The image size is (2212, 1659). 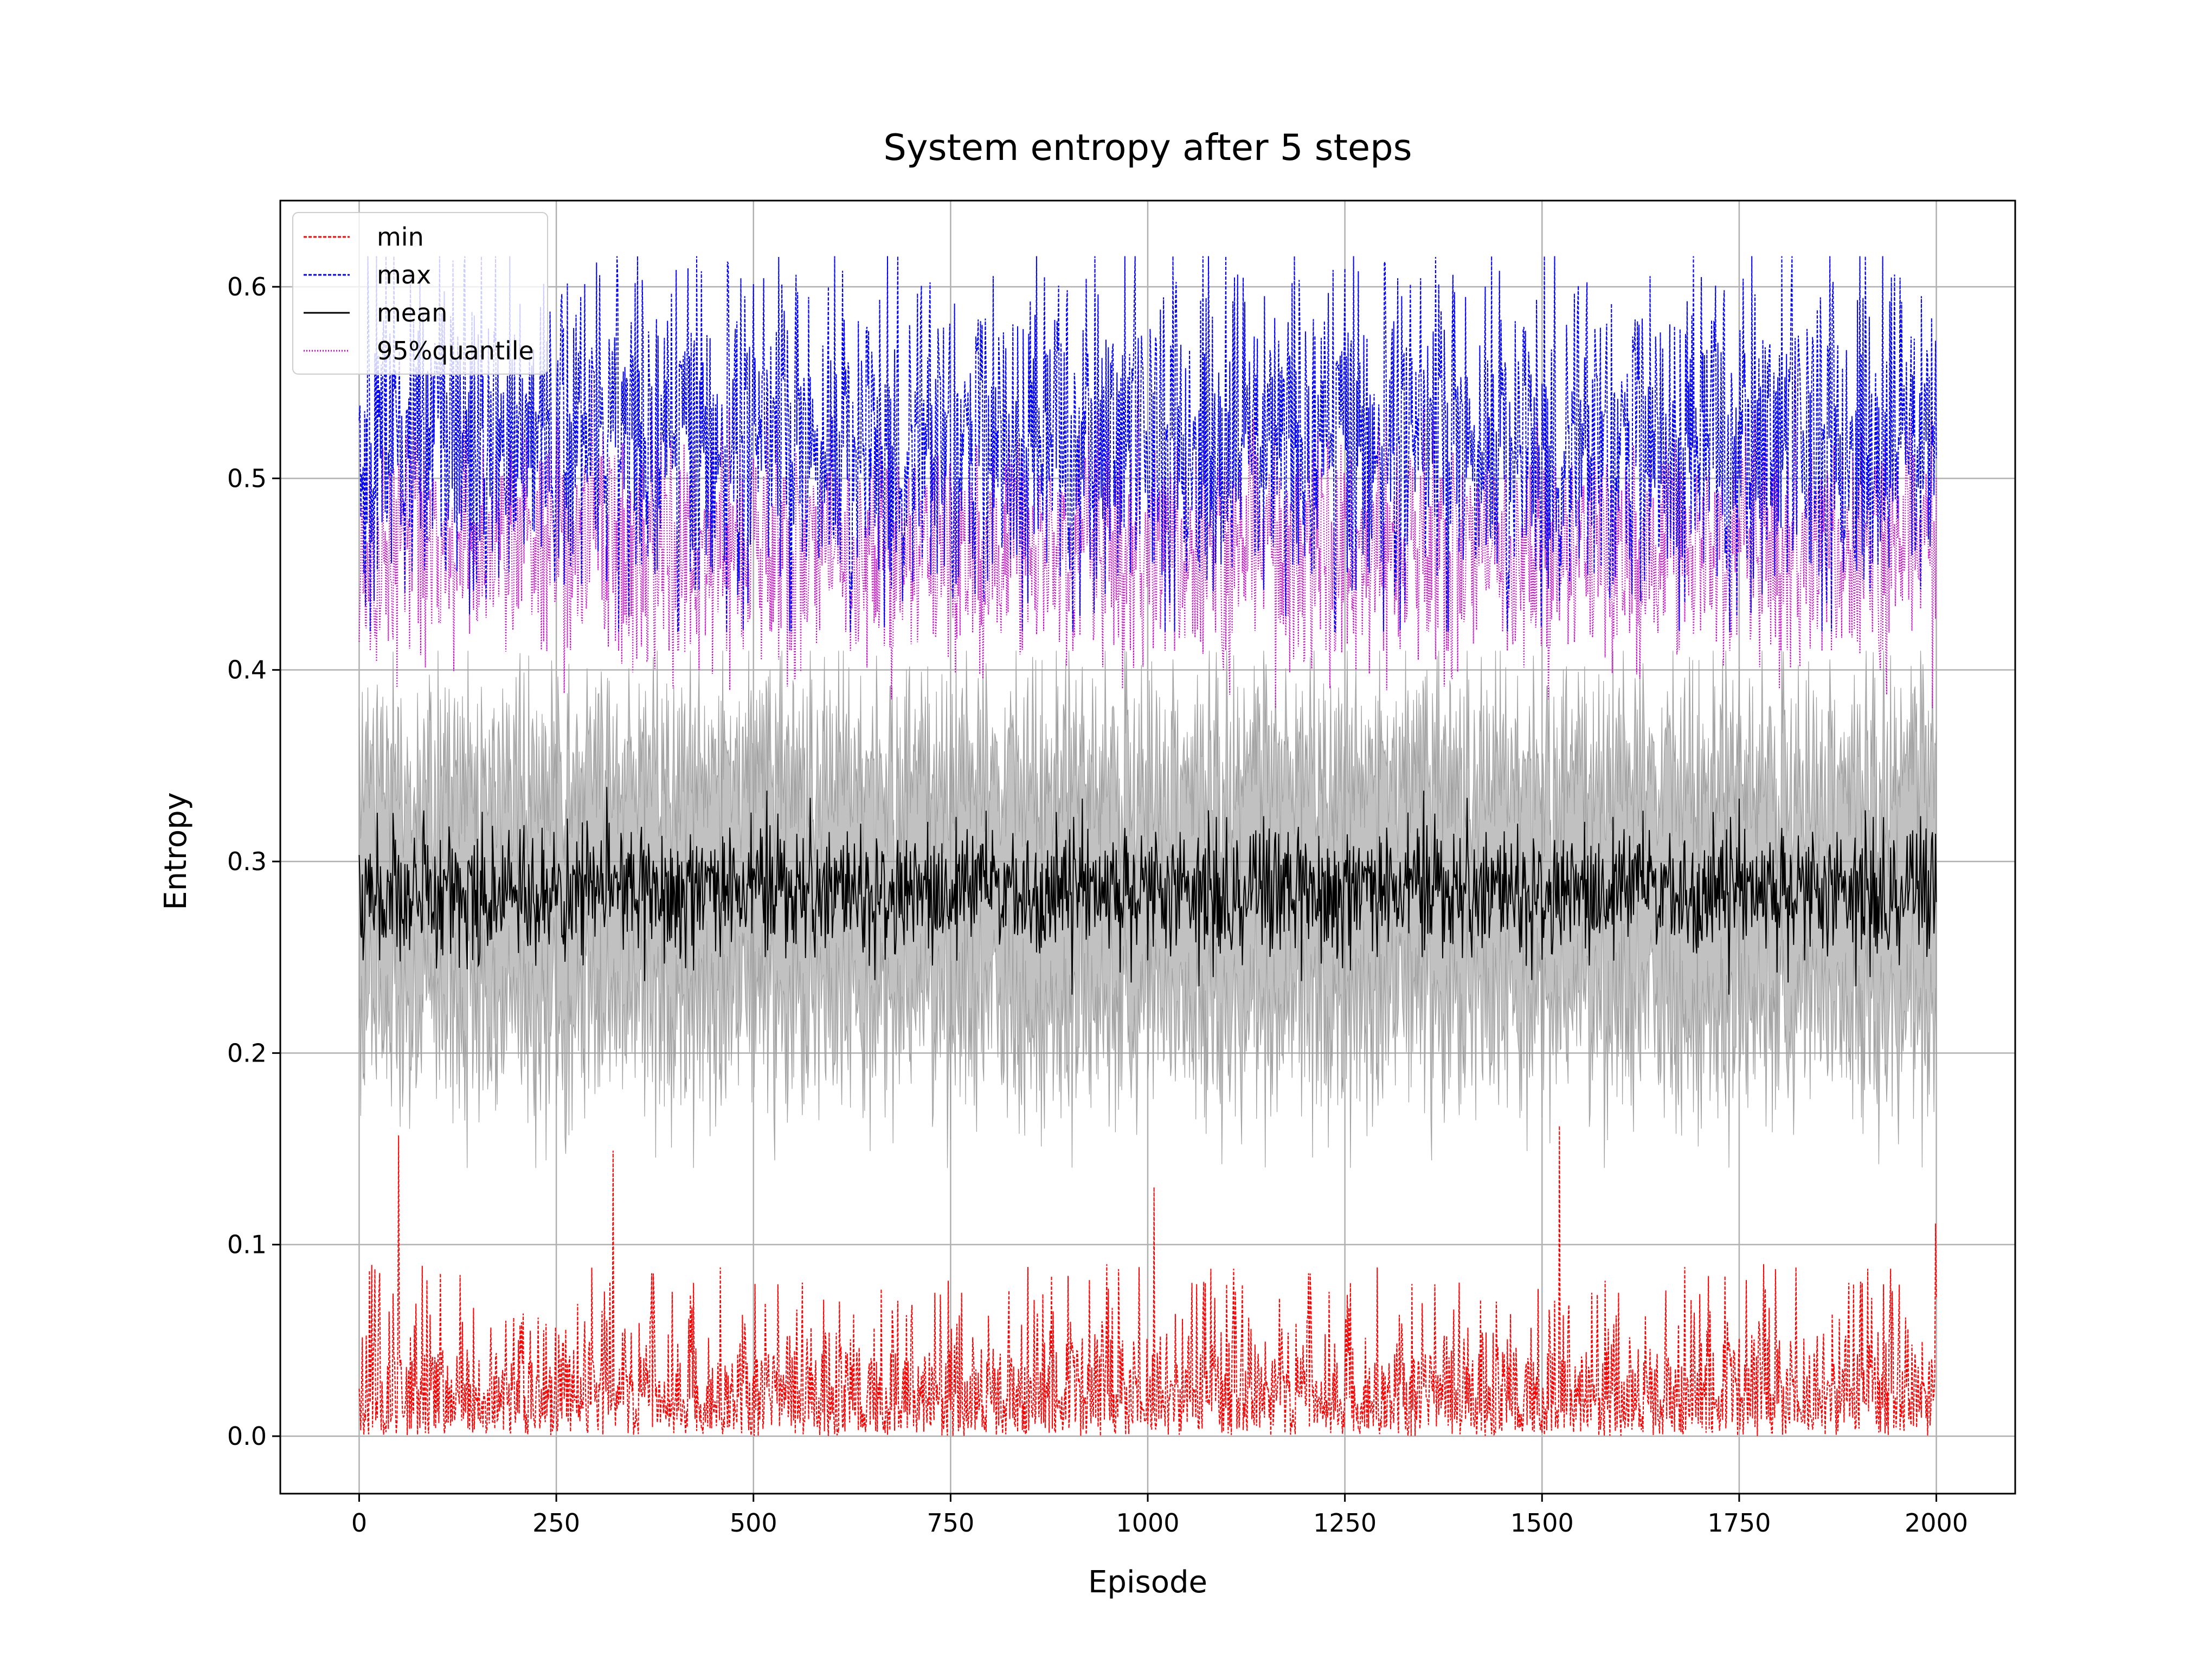 I want to click on x-tick-label: 1750, so click(x=1739, y=1523).